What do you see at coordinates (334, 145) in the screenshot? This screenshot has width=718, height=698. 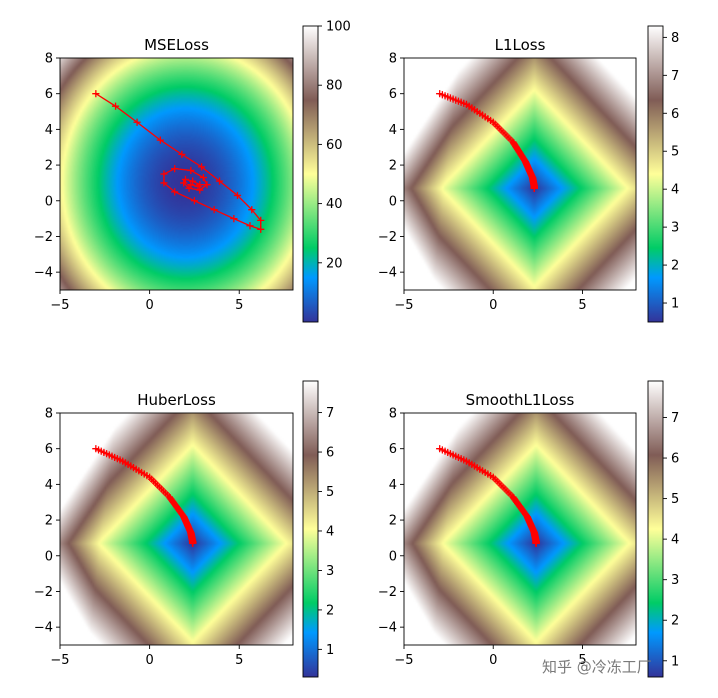 I see `colorbar-tick-label: 60` at bounding box center [334, 145].